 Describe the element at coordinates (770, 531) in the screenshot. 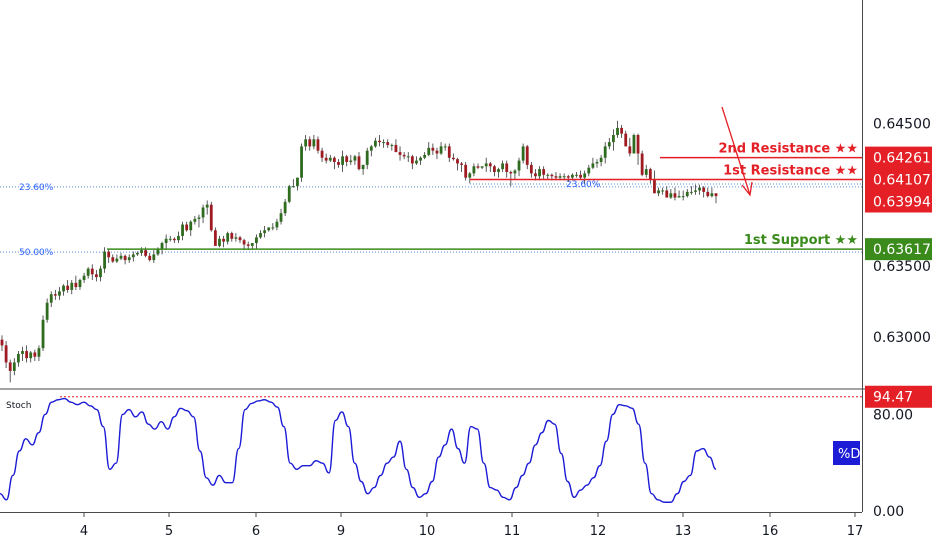

I see `time-tick-label: 16` at that location.